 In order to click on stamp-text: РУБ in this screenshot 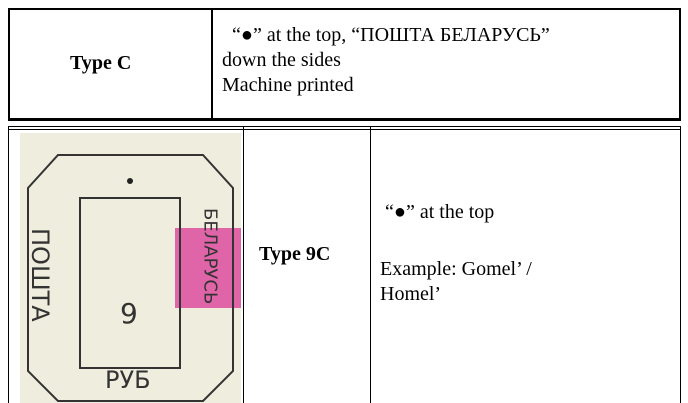, I will do `click(128, 380)`.